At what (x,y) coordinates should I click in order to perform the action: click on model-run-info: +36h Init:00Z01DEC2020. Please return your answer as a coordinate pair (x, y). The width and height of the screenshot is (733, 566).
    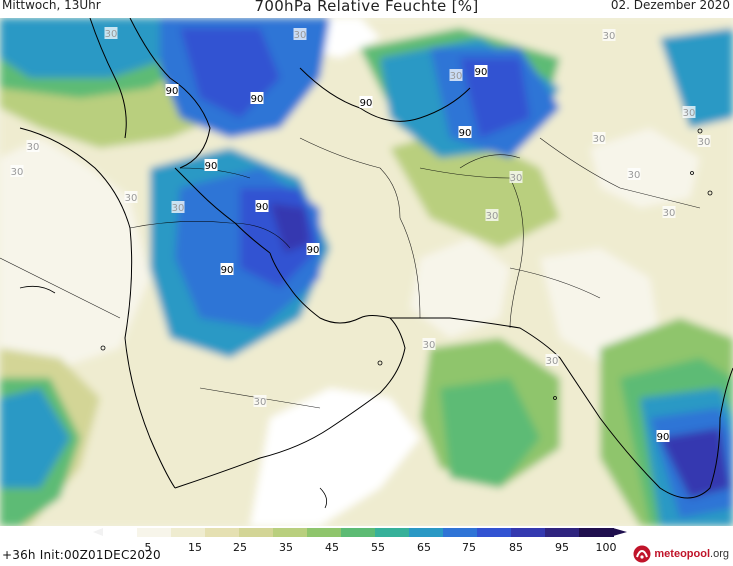
    Looking at the image, I should click on (81, 555).